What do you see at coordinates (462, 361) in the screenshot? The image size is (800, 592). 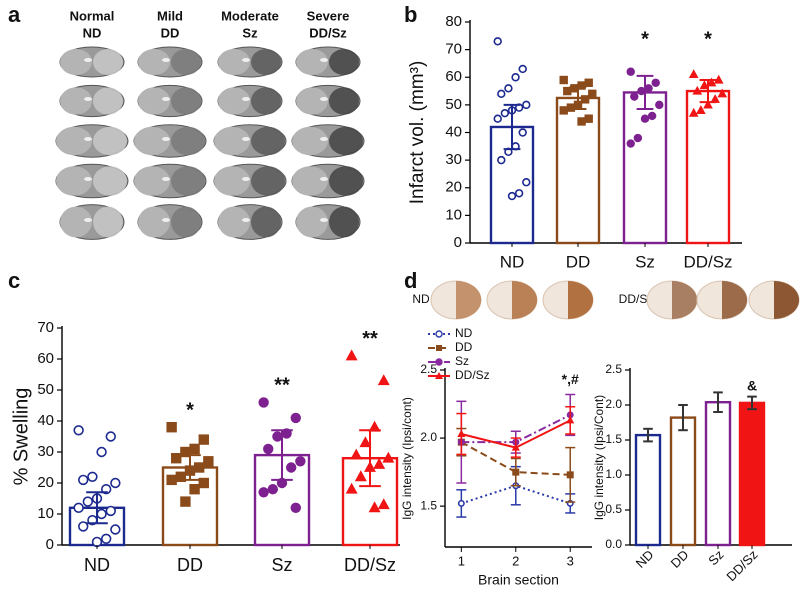 I see `legend-label: Sz` at bounding box center [462, 361].